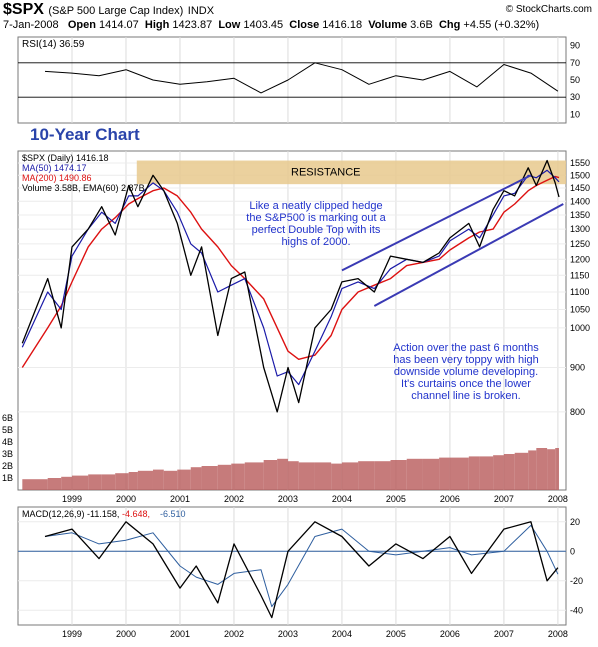 This screenshot has width=598, height=647. I want to click on volume-legend: Volume 3.58B, EMA(60) 2.87B, so click(83, 188).